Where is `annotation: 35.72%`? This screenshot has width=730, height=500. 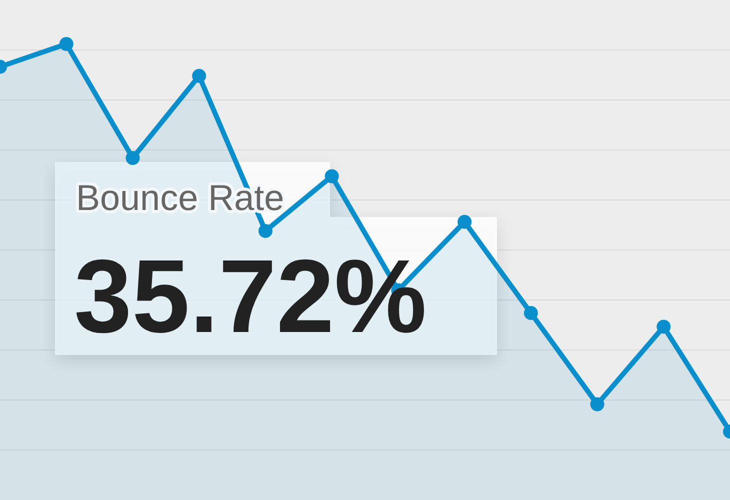 annotation: 35.72% is located at coordinates (250, 297).